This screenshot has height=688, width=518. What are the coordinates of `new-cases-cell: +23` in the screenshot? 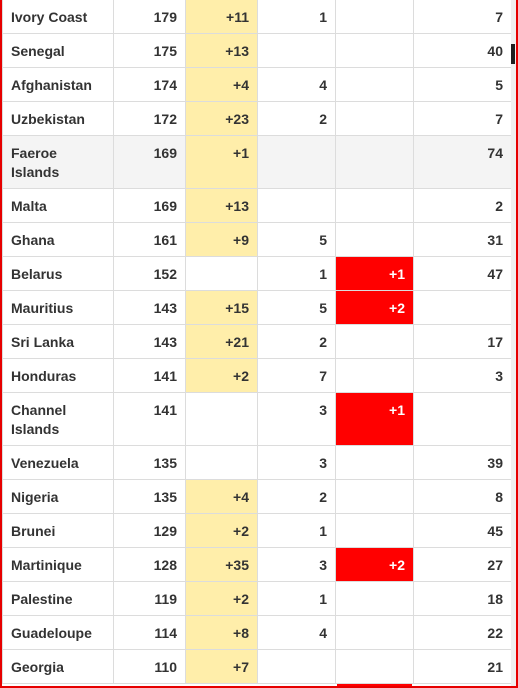 It's located at (221, 118).